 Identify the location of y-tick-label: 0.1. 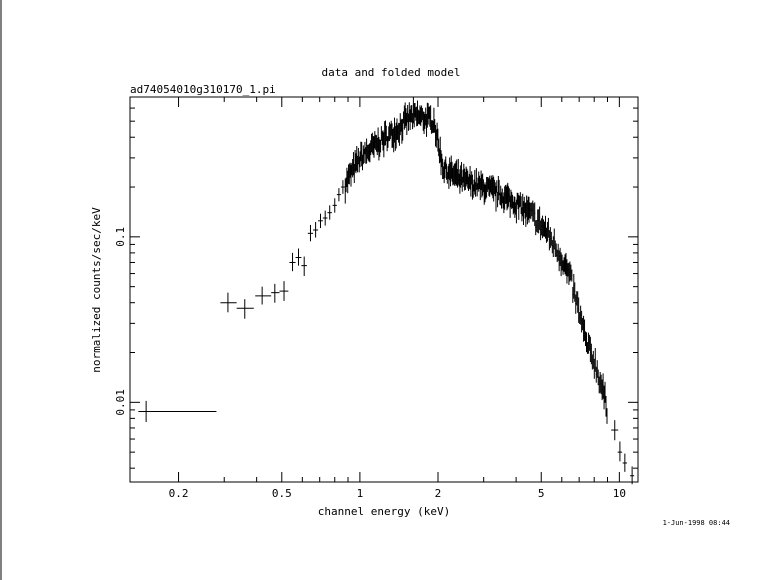
(120, 237).